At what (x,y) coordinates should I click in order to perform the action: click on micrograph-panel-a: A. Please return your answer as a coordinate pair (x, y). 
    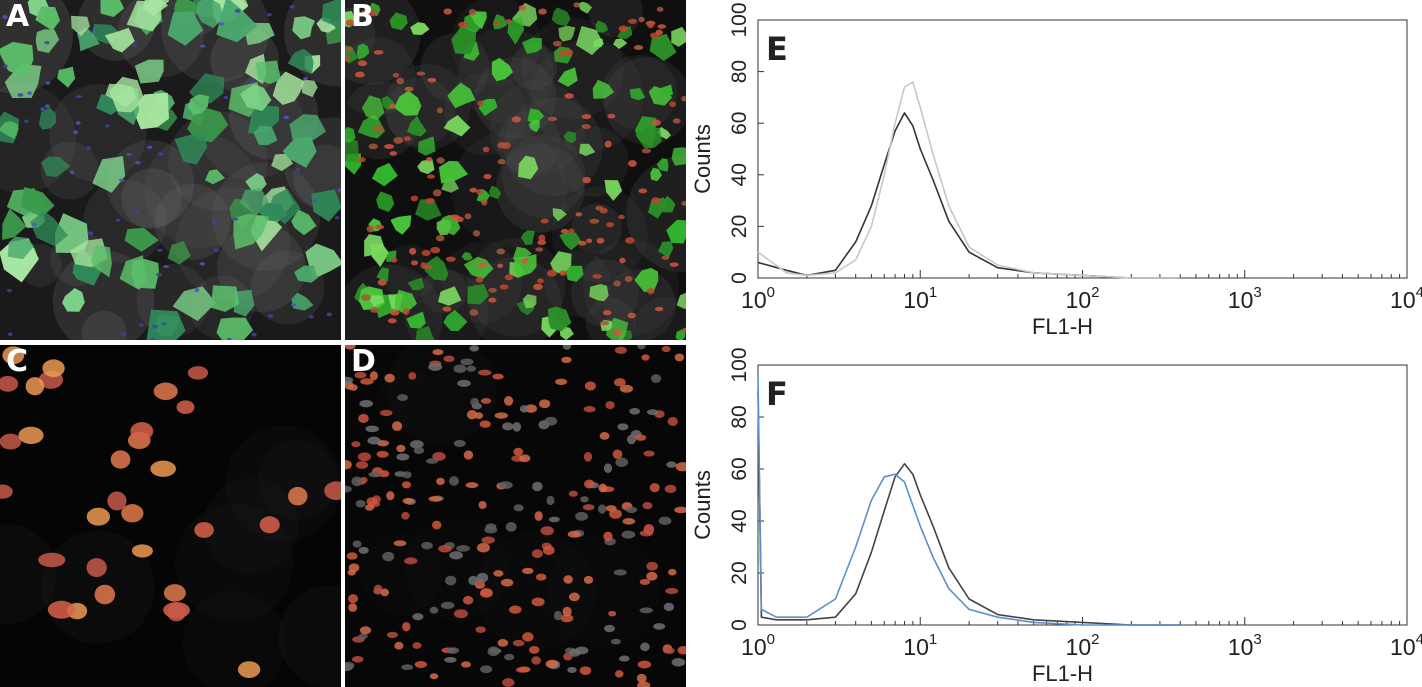
    Looking at the image, I should click on (170, 170).